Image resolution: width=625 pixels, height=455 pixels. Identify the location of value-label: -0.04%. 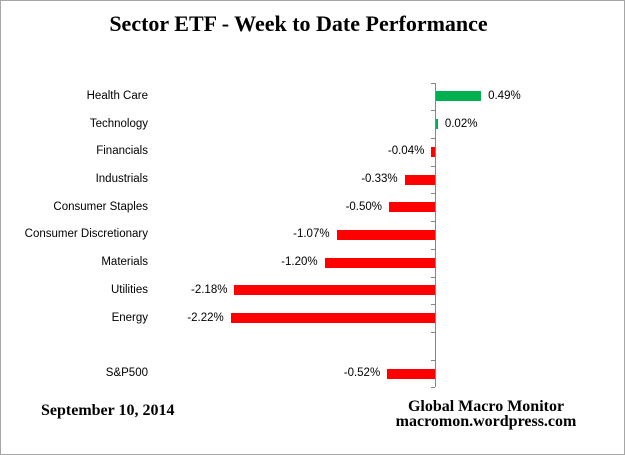
(406, 151).